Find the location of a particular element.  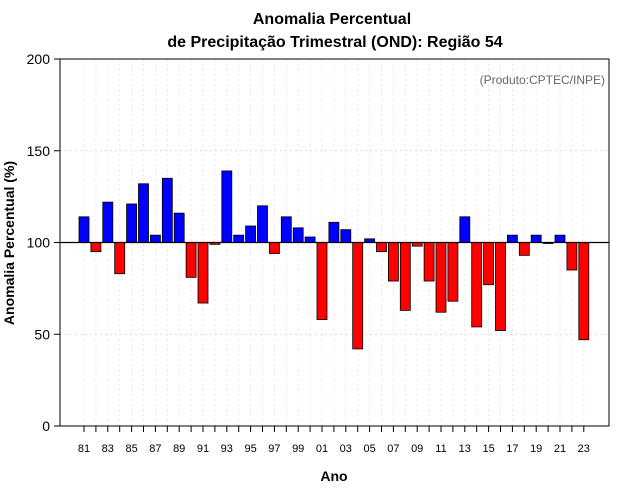

y-tick-label: 50 is located at coordinates (42, 334).